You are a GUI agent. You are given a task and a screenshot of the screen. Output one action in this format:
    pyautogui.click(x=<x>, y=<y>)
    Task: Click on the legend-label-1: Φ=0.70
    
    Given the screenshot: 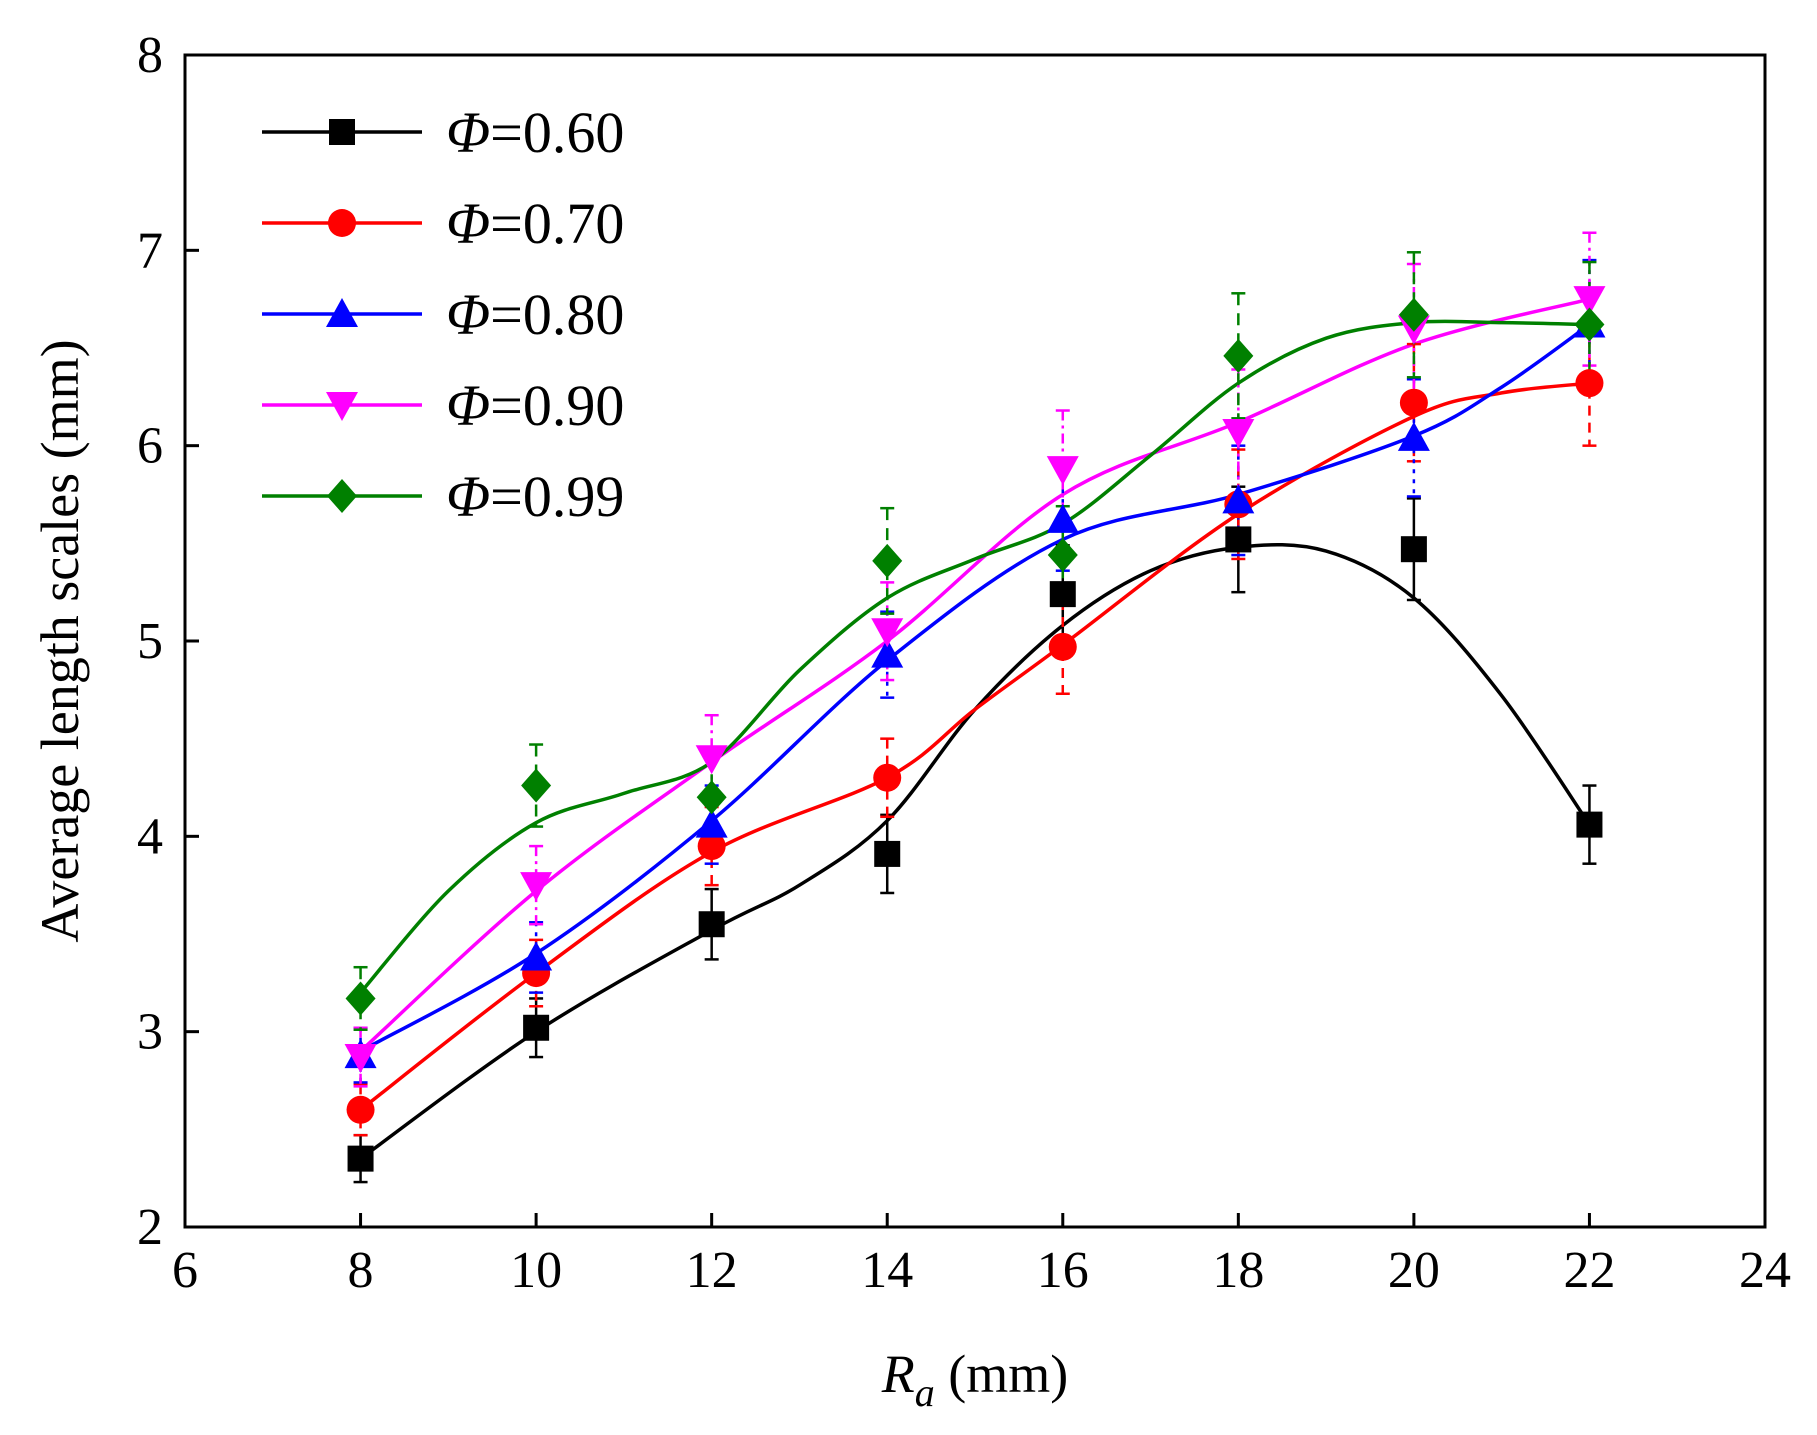 What is the action you would take?
    pyautogui.click(x=535, y=223)
    